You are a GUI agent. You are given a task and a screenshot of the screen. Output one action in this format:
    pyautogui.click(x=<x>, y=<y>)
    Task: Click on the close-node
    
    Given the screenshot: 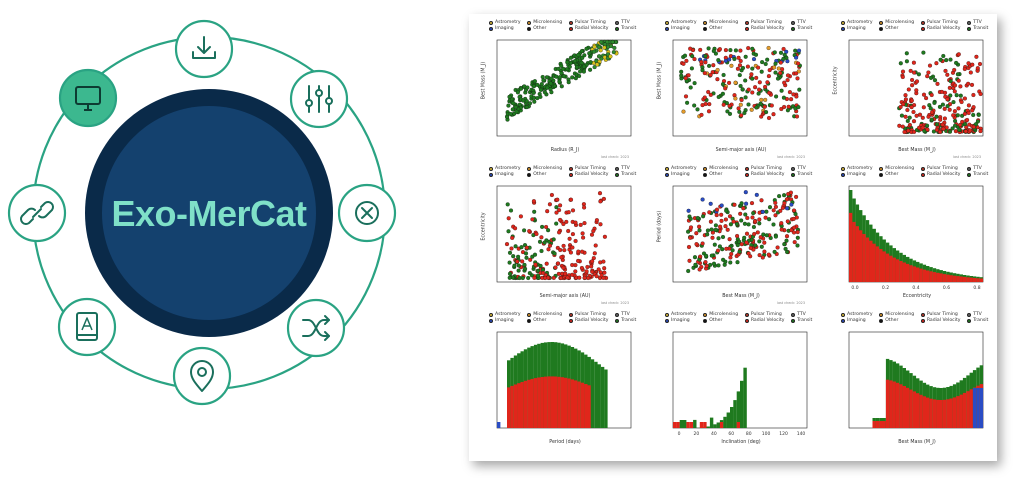 What is the action you would take?
    pyautogui.click(x=367, y=213)
    